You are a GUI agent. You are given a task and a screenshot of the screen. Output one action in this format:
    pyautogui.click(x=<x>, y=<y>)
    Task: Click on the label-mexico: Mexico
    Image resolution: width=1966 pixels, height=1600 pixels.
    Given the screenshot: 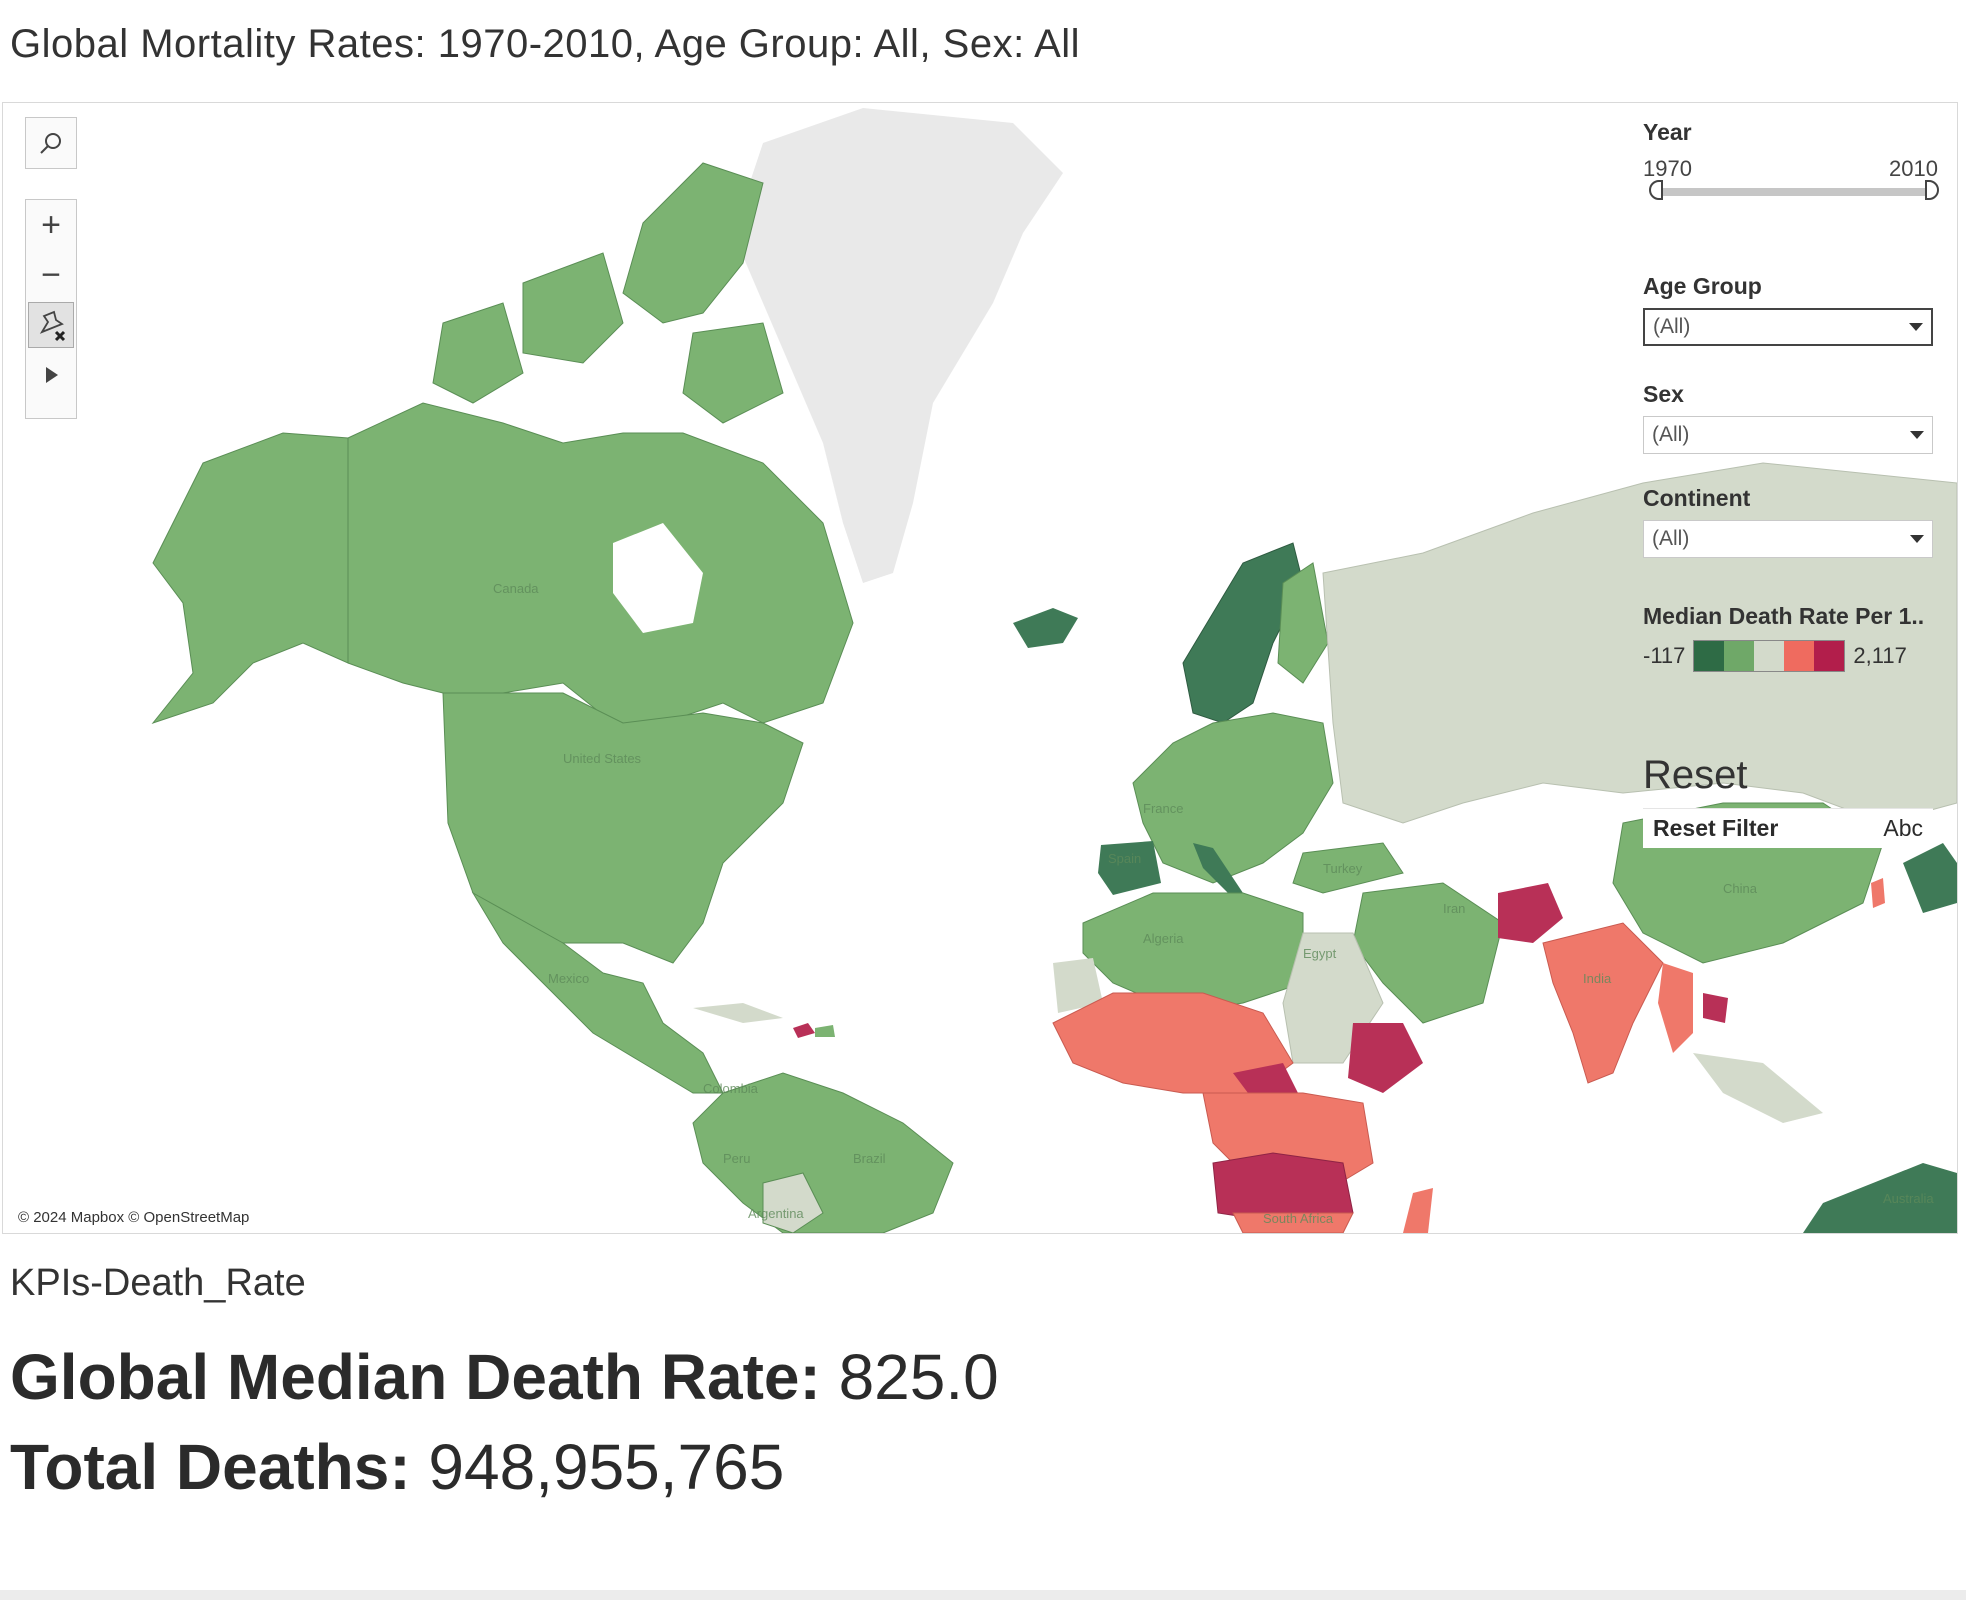 What is the action you would take?
    pyautogui.click(x=568, y=978)
    